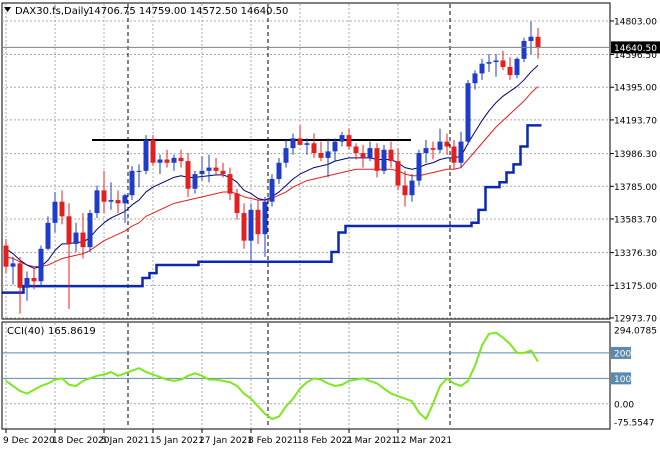 The image size is (660, 450). Describe the element at coordinates (635, 89) in the screenshot. I see `price-tick-label: 14395.00` at that location.